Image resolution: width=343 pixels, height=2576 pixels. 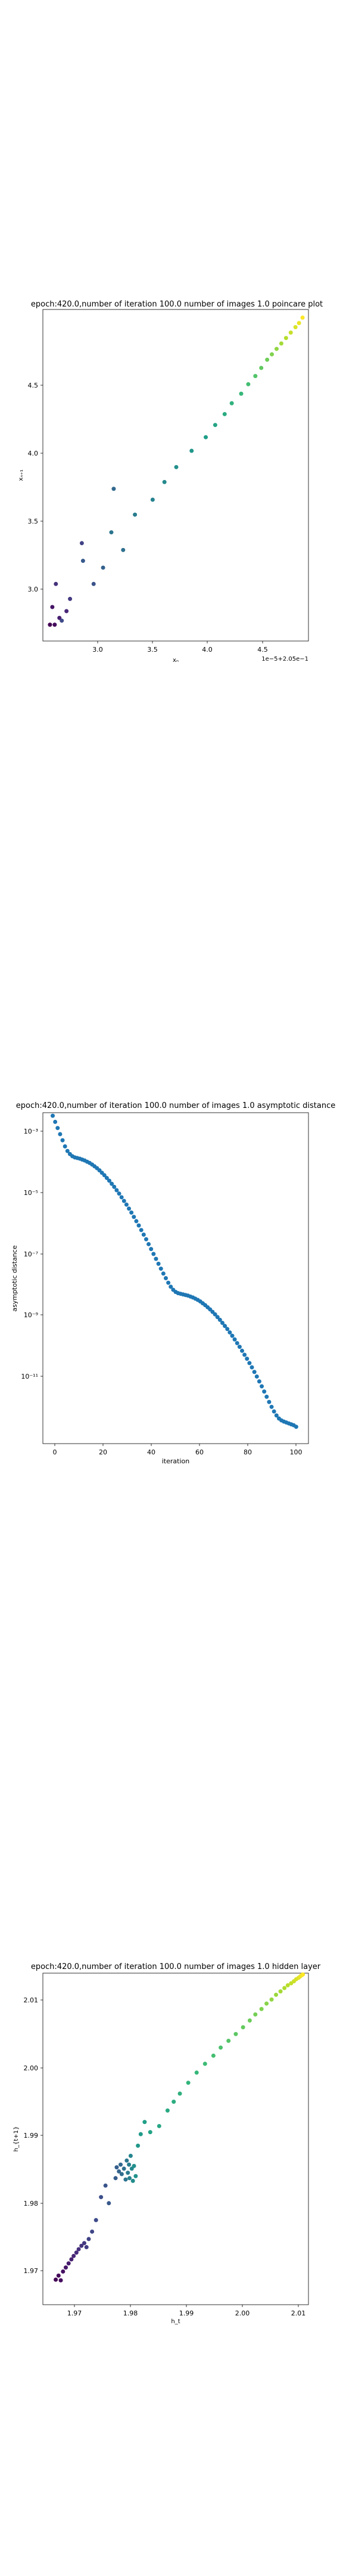 I want to click on x-tick-label: 20, so click(x=103, y=1452).